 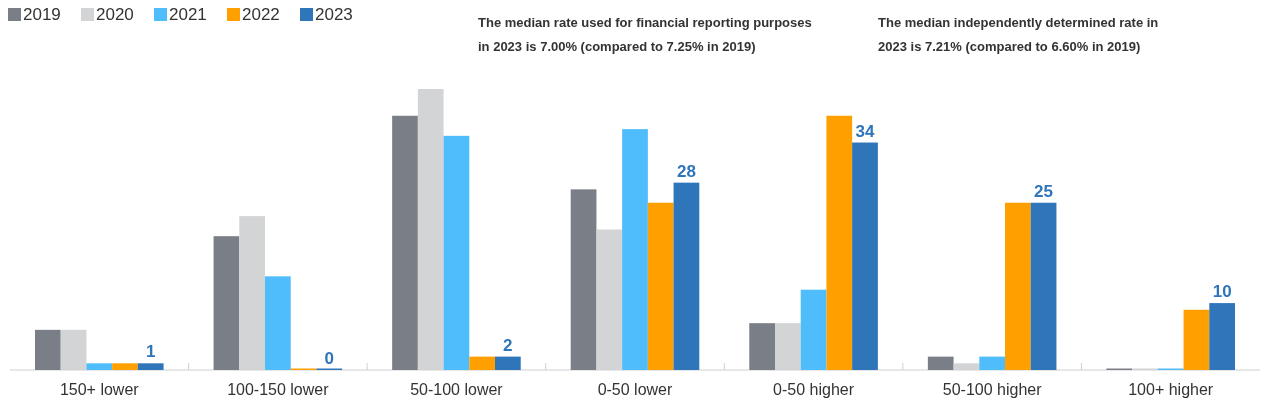 I want to click on data-label: 2, so click(x=508, y=345).